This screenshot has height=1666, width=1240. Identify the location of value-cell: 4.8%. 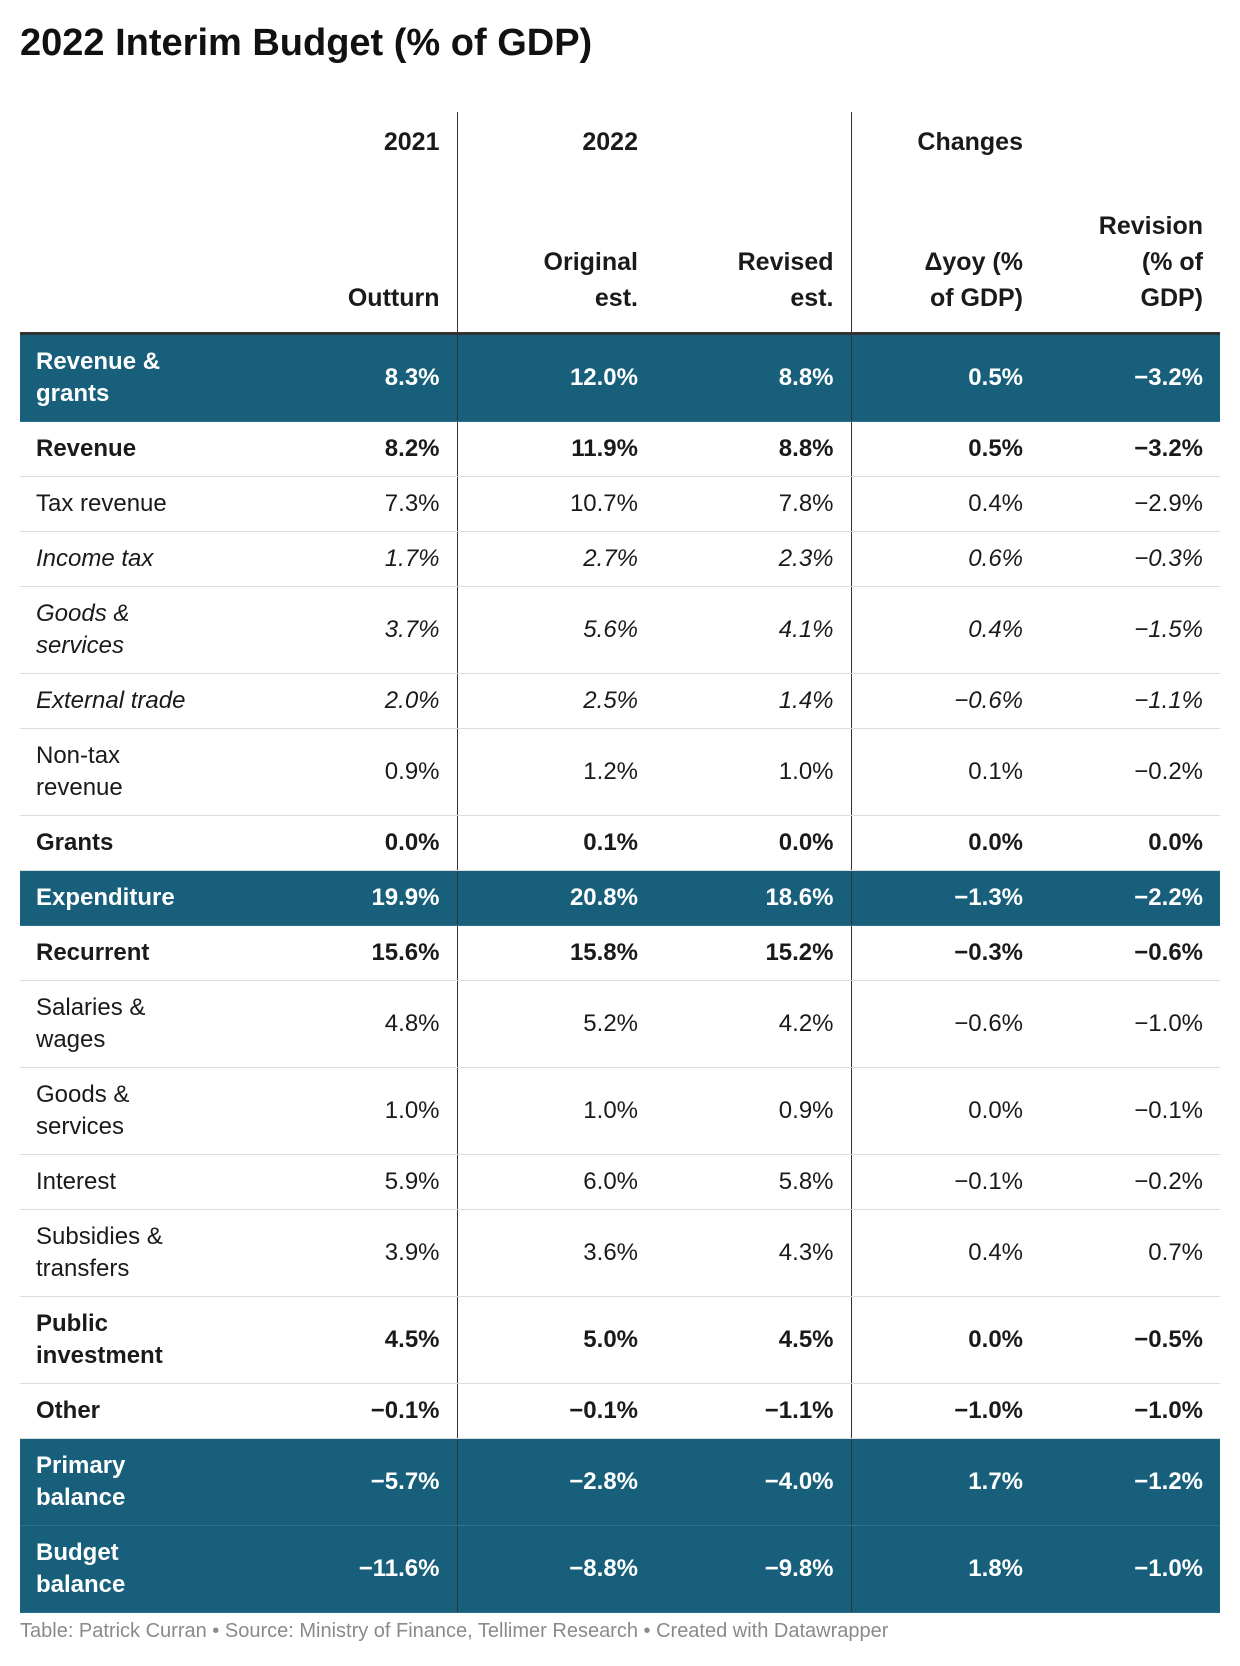
(366, 1024).